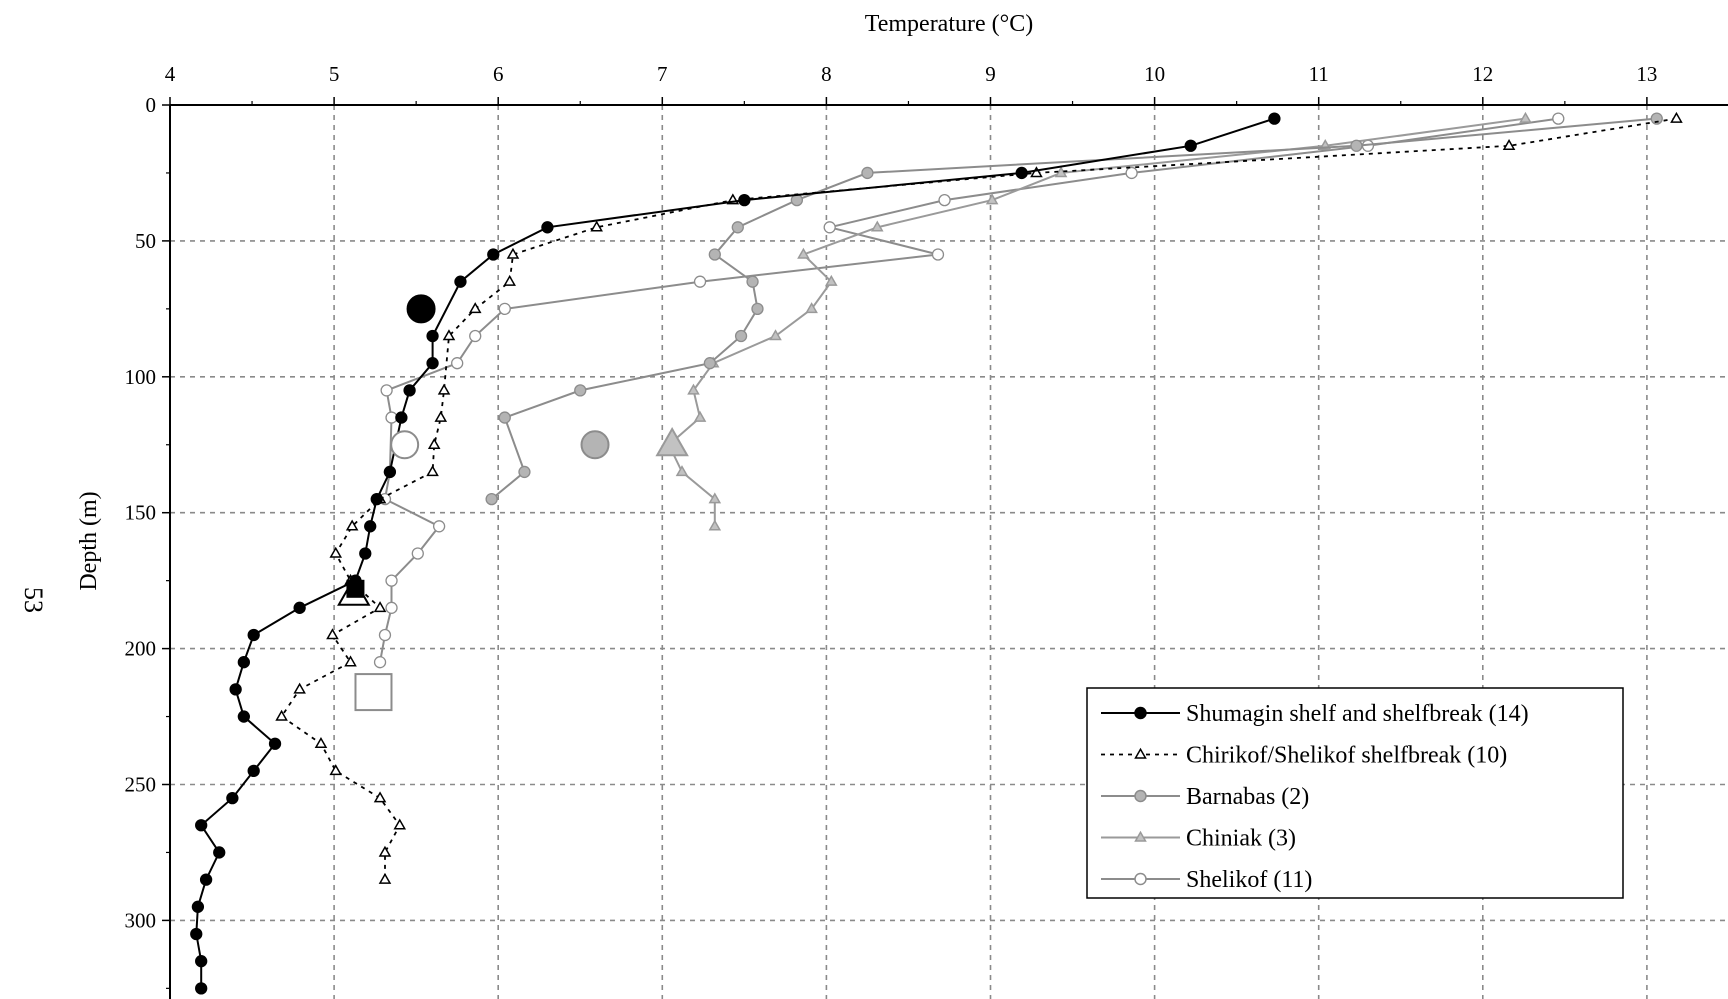 The image size is (1728, 999). What do you see at coordinates (33, 600) in the screenshot?
I see `page-number: 53` at bounding box center [33, 600].